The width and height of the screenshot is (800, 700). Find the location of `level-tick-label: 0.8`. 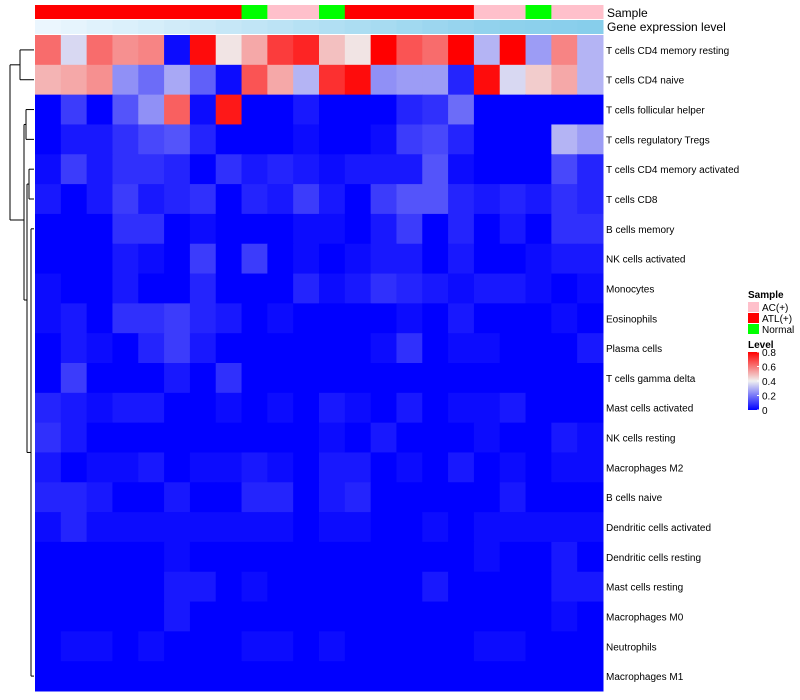

level-tick-label: 0.8 is located at coordinates (769, 353).